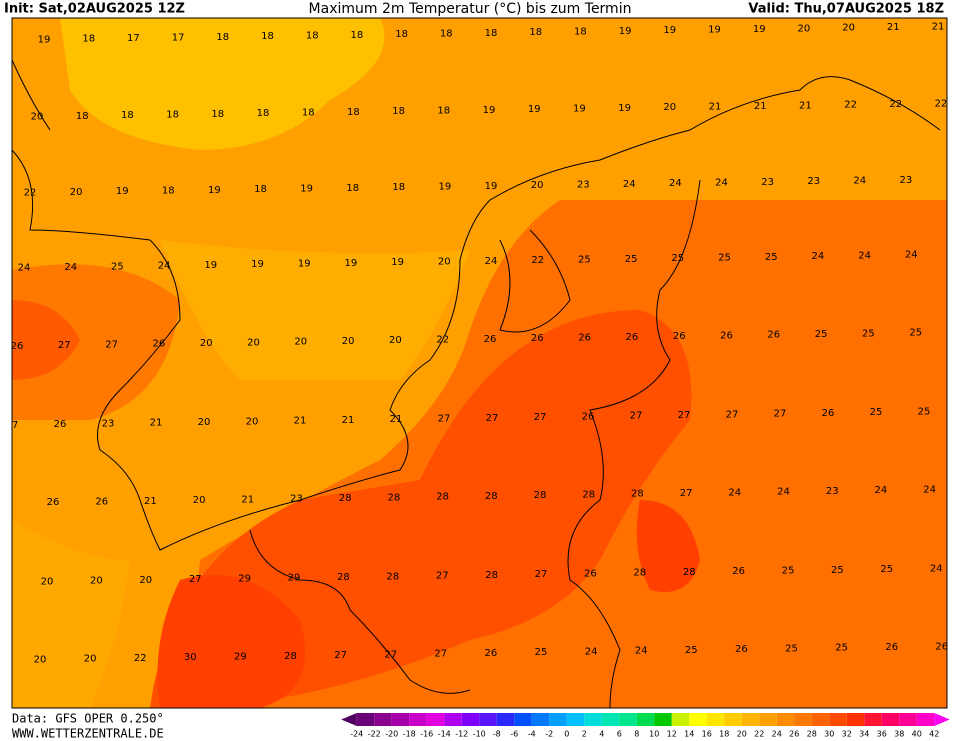 Image resolution: width=959 pixels, height=741 pixels. I want to click on temperature-value: 17, so click(178, 37).